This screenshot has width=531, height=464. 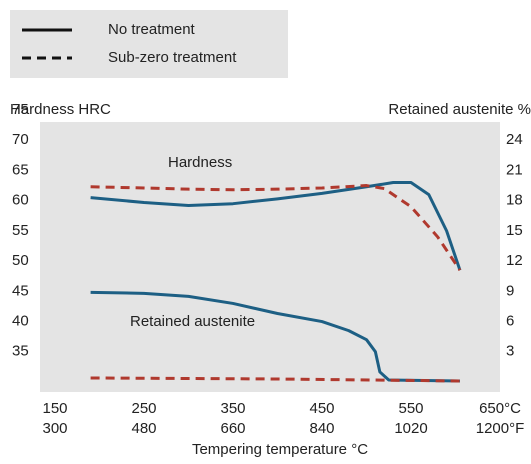 What do you see at coordinates (514, 260) in the screenshot?
I see `y2-tick-label: 12` at bounding box center [514, 260].